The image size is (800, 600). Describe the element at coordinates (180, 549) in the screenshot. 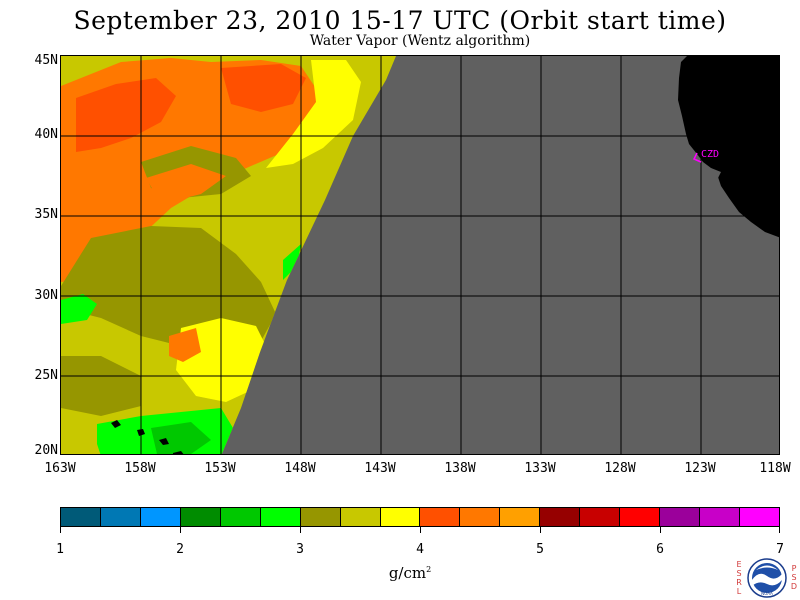

I see `colorbar-label-2: 2` at that location.